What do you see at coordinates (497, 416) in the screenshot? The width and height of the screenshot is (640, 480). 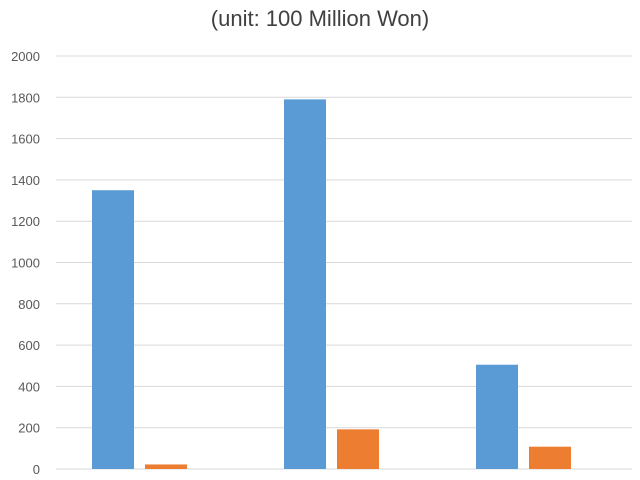 I see `bar-series1-category3` at bounding box center [497, 416].